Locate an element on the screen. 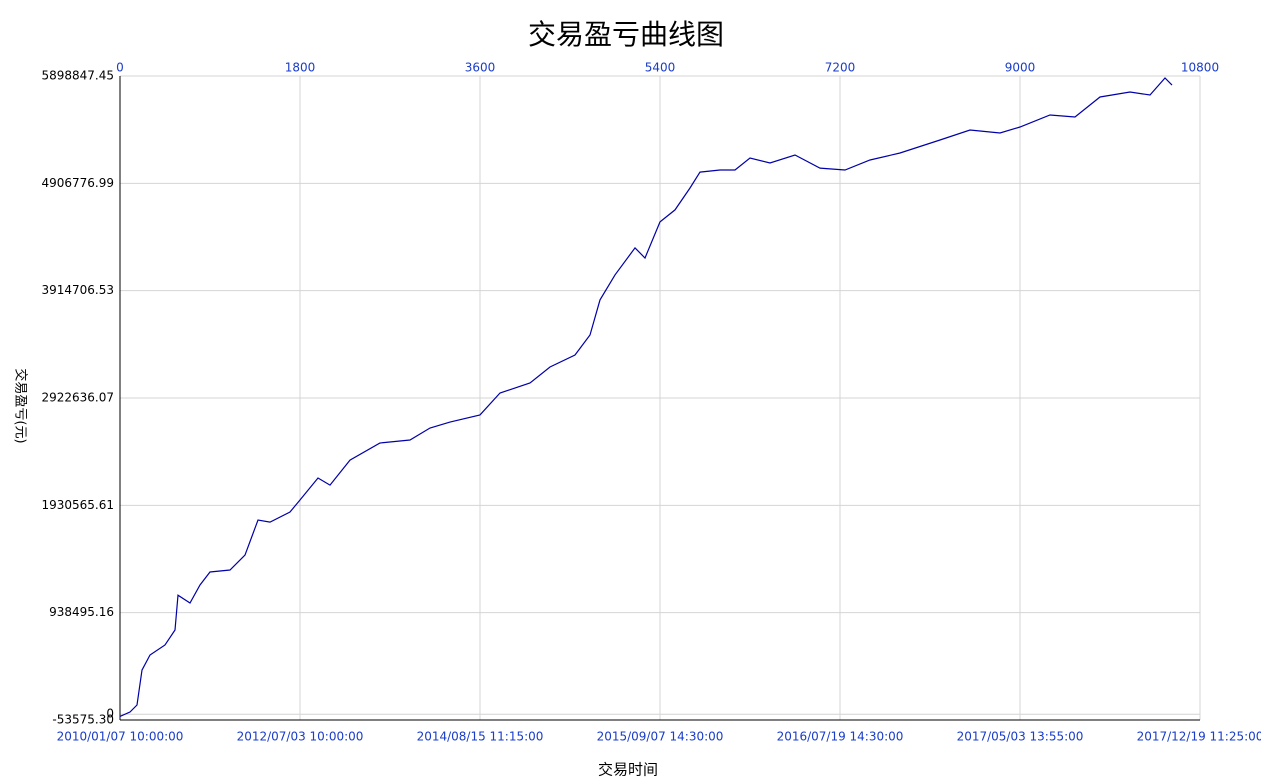 The height and width of the screenshot is (781, 1261). y-tick-label: 4906776.99 is located at coordinates (77, 183).